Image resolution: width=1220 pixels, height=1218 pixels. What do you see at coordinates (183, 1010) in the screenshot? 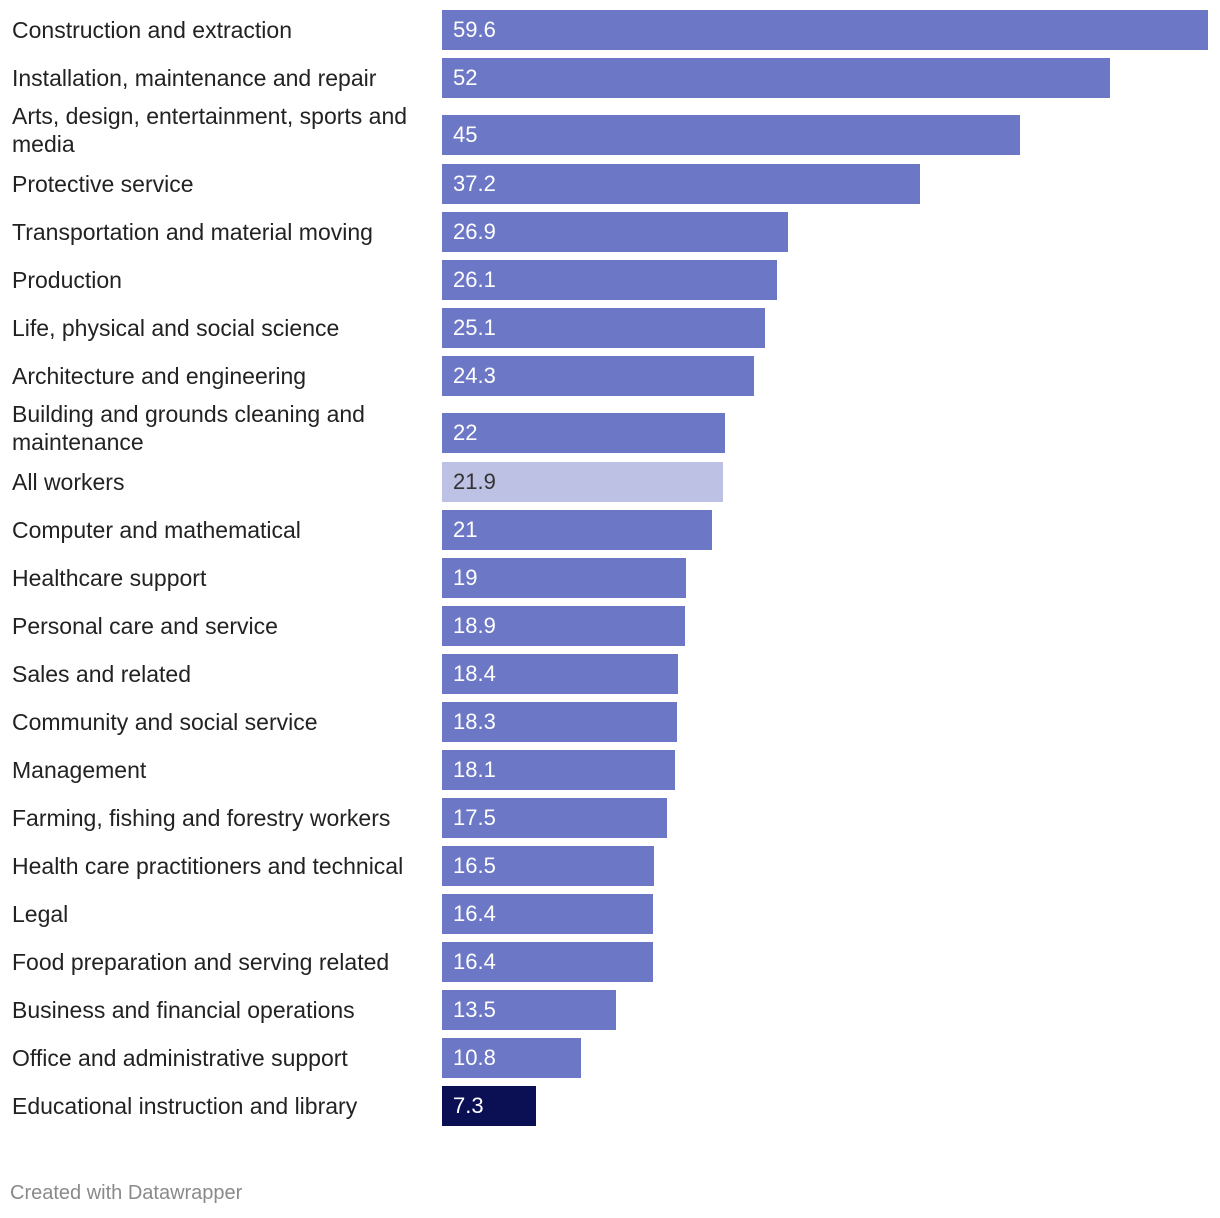
I see `category-label: Business and financial operations` at bounding box center [183, 1010].